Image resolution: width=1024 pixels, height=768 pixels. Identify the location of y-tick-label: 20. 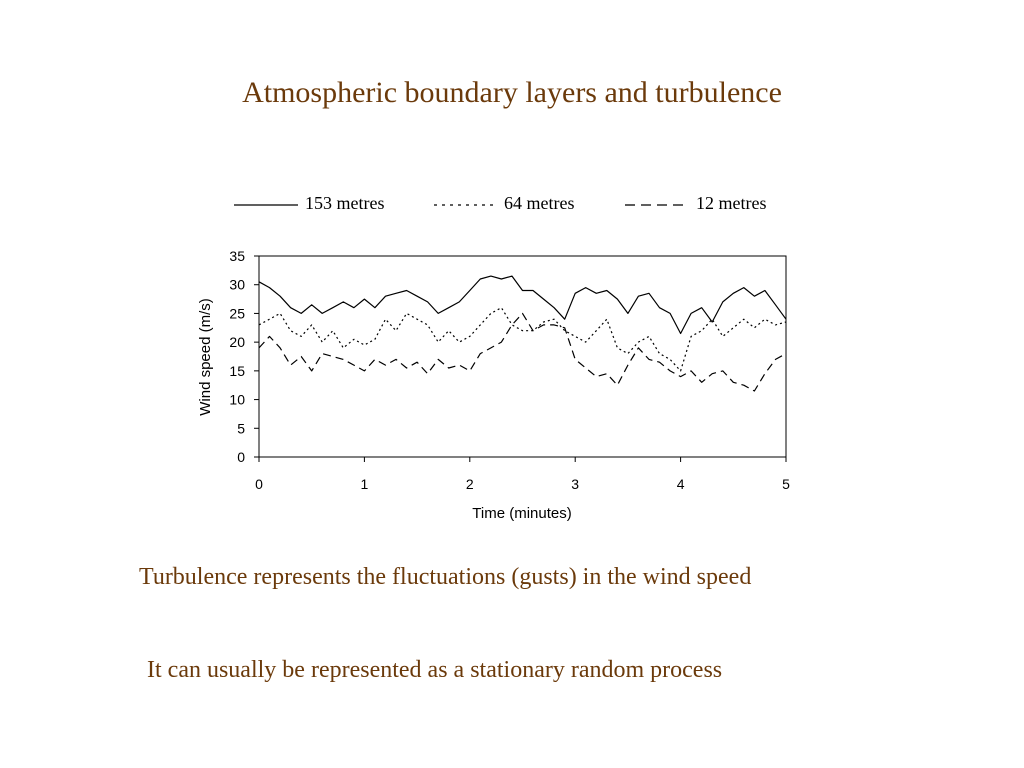
(237, 342).